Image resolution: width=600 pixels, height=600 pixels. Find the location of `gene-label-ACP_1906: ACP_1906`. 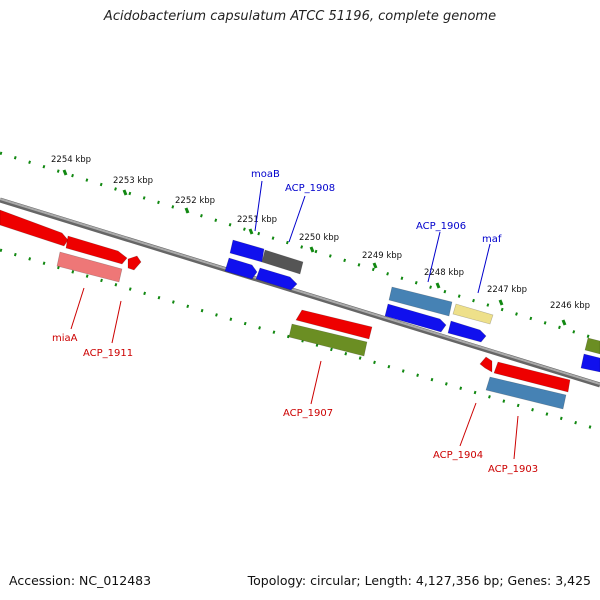

gene-label-ACP_1906: ACP_1906 is located at coordinates (441, 226).